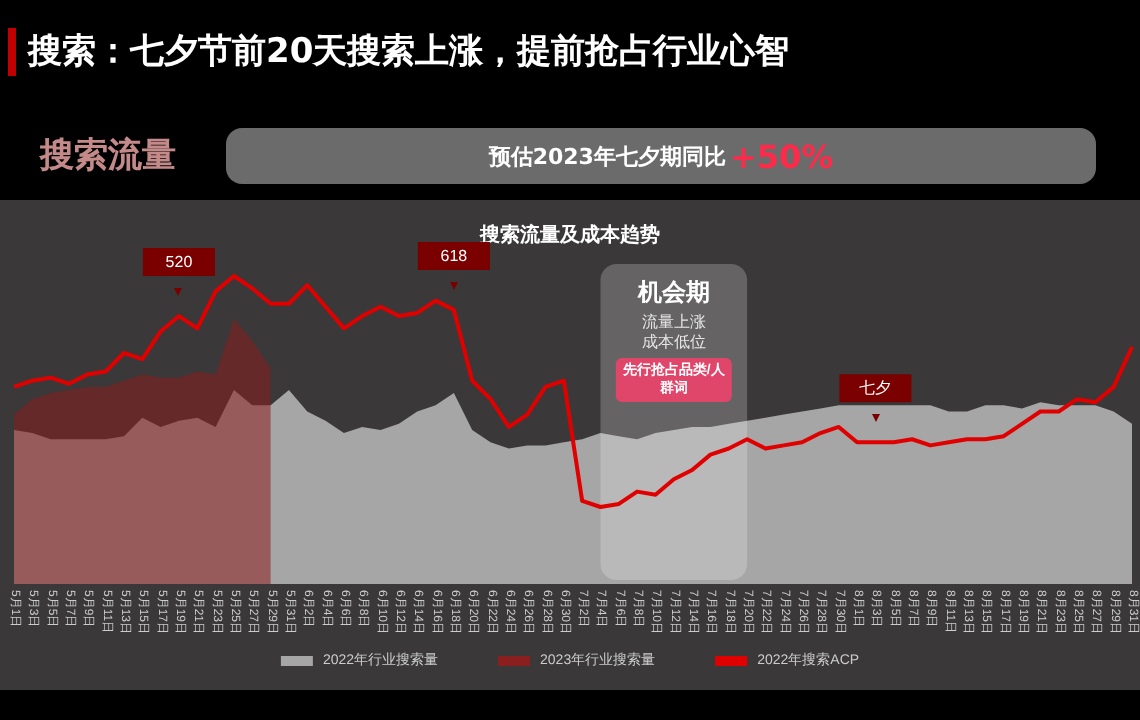 The width and height of the screenshot is (1140, 720). Describe the element at coordinates (672, 292) in the screenshot. I see `band-label: 机会期` at that location.